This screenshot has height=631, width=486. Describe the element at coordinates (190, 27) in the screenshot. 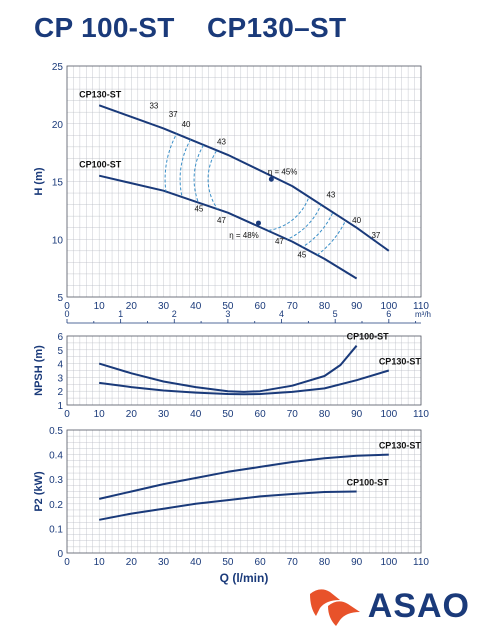

I see `page-title: CP 100-ST CP130–ST` at that location.